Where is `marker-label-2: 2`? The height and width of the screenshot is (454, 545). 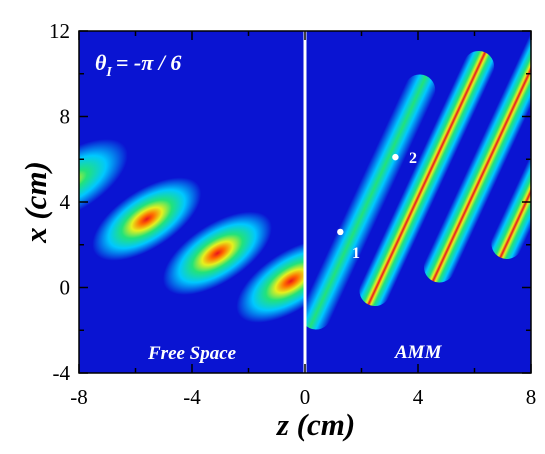
marker-label-2: 2 is located at coordinates (413, 158).